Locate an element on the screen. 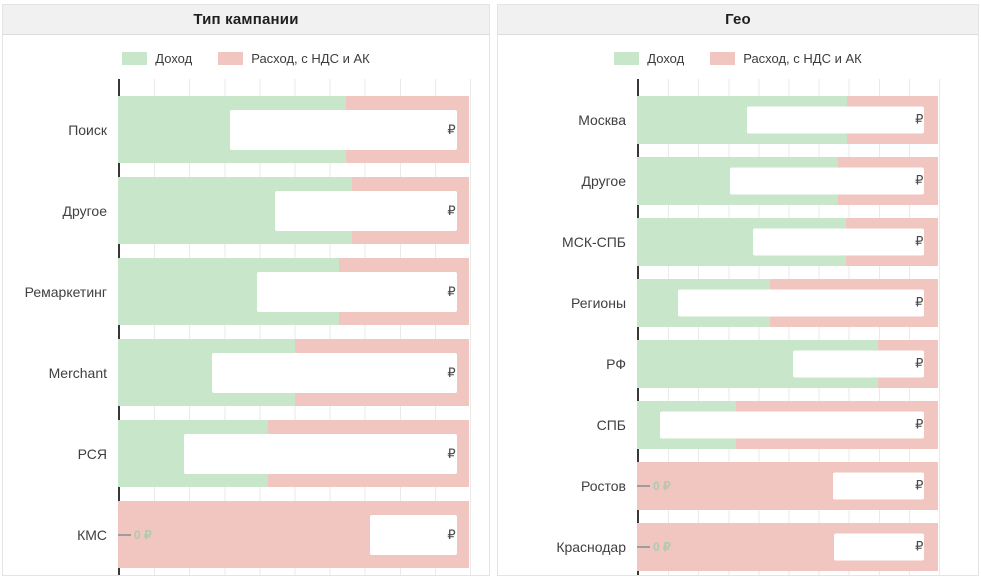 This screenshot has width=981, height=579. category-label: Merchant is located at coordinates (77, 372).